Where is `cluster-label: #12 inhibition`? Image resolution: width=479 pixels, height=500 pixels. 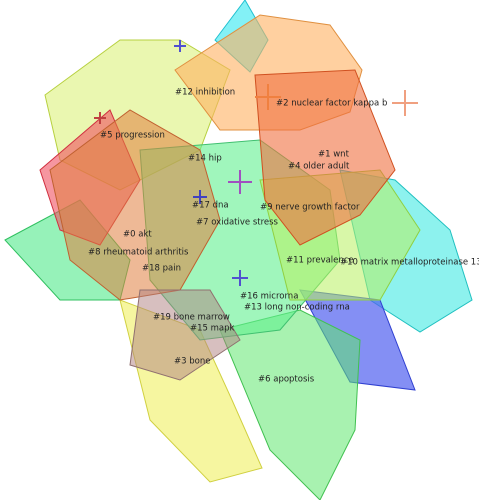 cluster-label: #12 inhibition is located at coordinates (205, 93).